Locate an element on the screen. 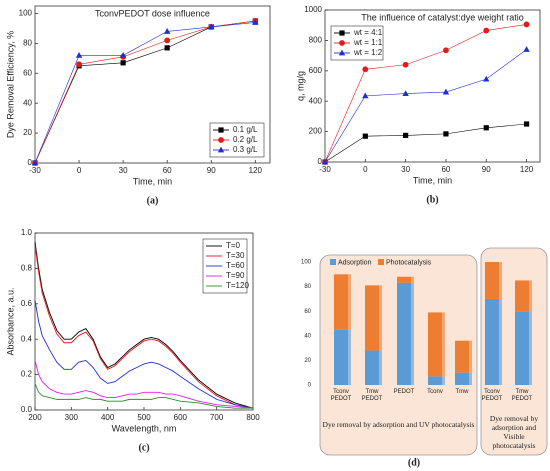  x-axis-label: Time, min is located at coordinates (432, 180).